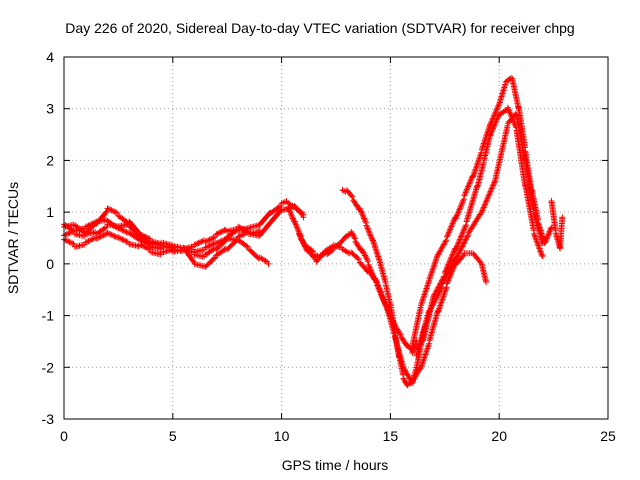 This screenshot has width=640, height=480. I want to click on x-tick-label: 20, so click(499, 436).